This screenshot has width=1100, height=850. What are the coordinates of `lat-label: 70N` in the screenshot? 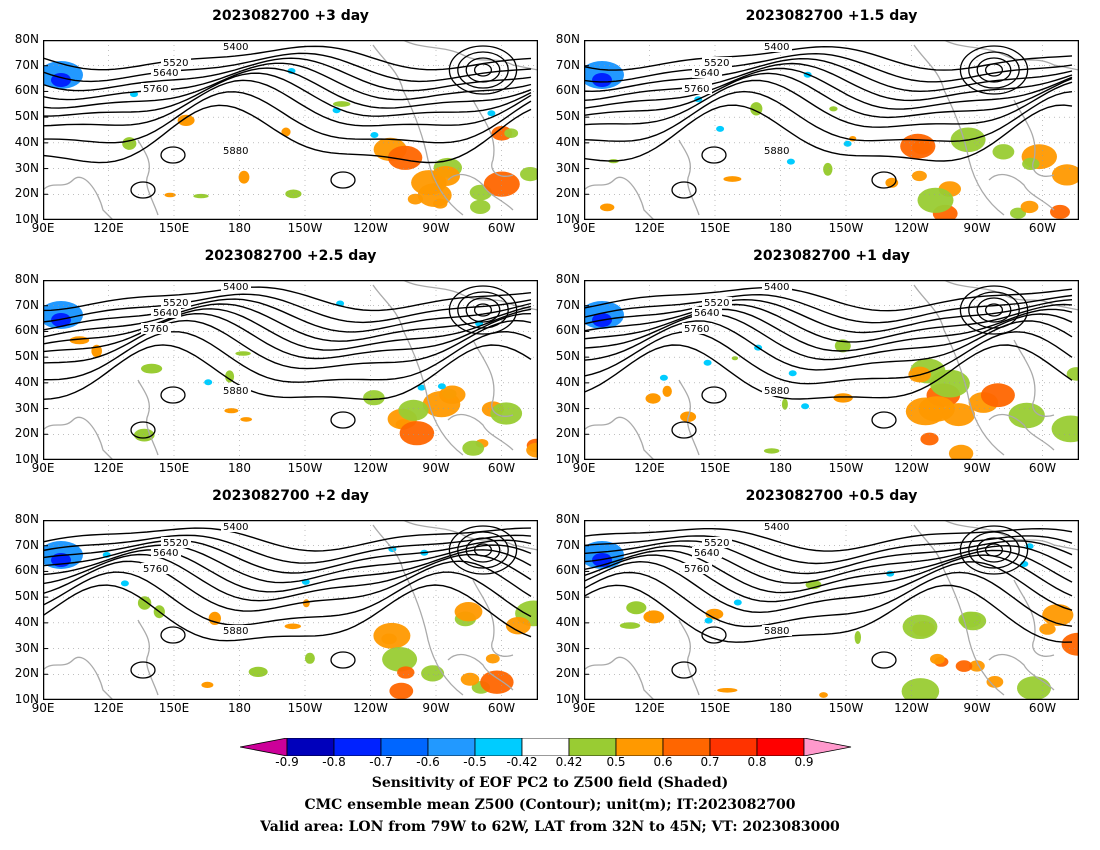 It's located at (567, 544).